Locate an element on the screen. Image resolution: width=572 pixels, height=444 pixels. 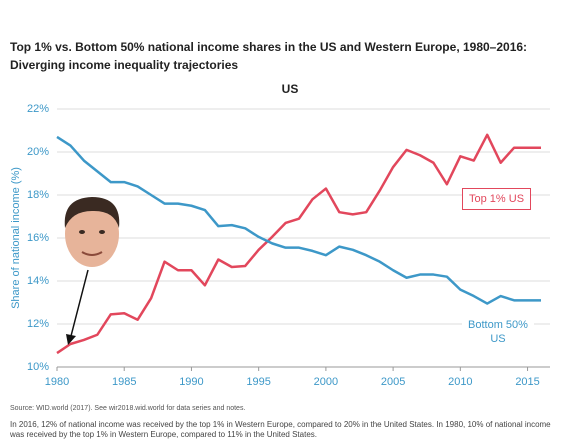
y-tick-label: 22% is located at coordinates (38, 109).